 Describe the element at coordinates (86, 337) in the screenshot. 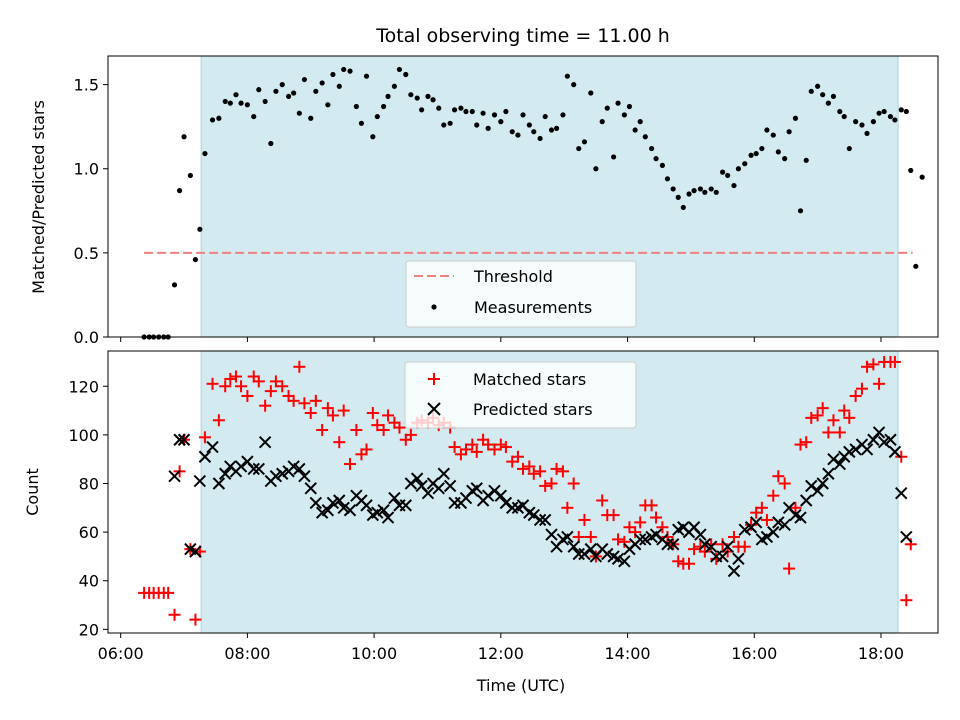

I see `ratio-y-tick-label: 0.0` at that location.